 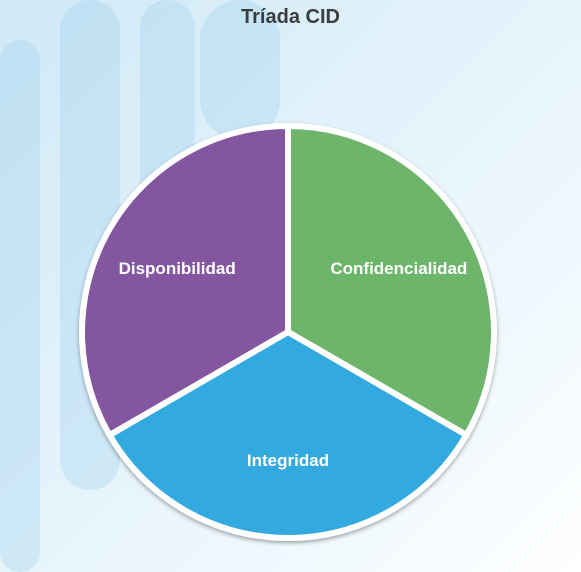 I want to click on slice-label-confidencialidad: Confidencialidad, so click(x=398, y=268).